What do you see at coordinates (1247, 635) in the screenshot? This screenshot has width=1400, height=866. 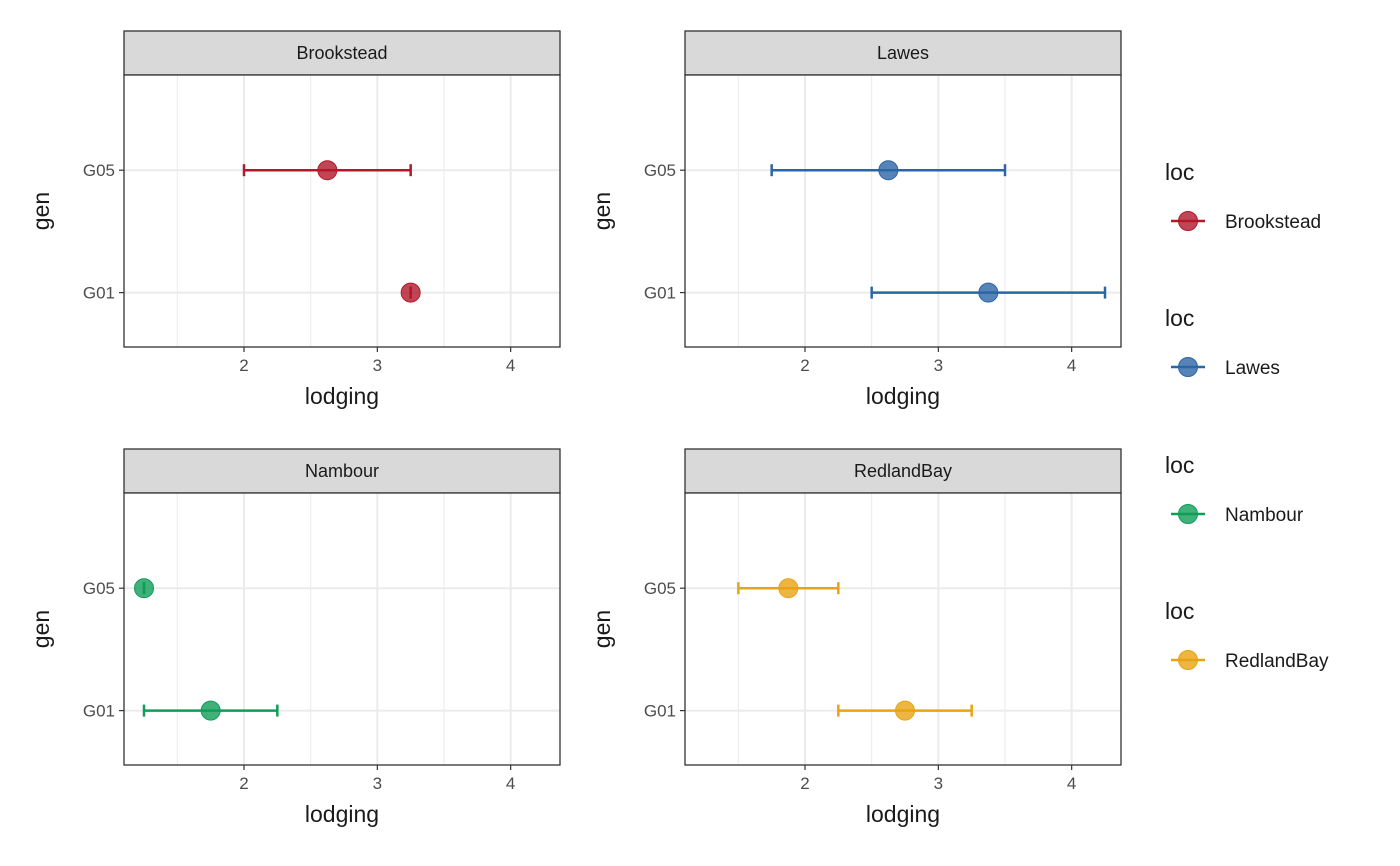 I see `legend-redlandbay: loc RedlandBay` at bounding box center [1247, 635].